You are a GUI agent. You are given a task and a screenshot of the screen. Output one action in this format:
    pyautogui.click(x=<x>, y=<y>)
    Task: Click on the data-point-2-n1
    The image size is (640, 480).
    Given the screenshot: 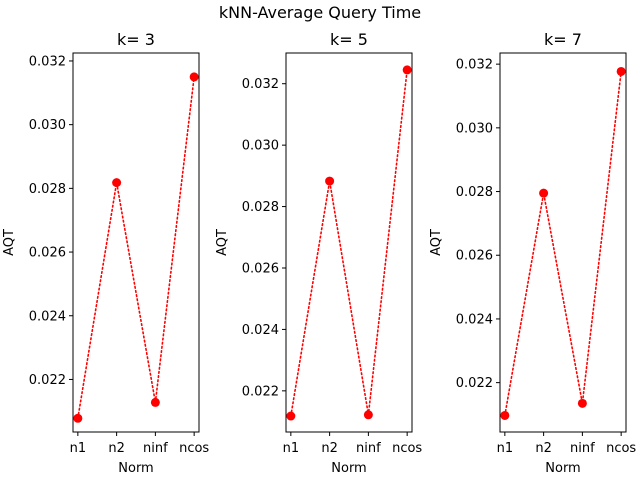 What is the action you would take?
    pyautogui.click(x=291, y=416)
    